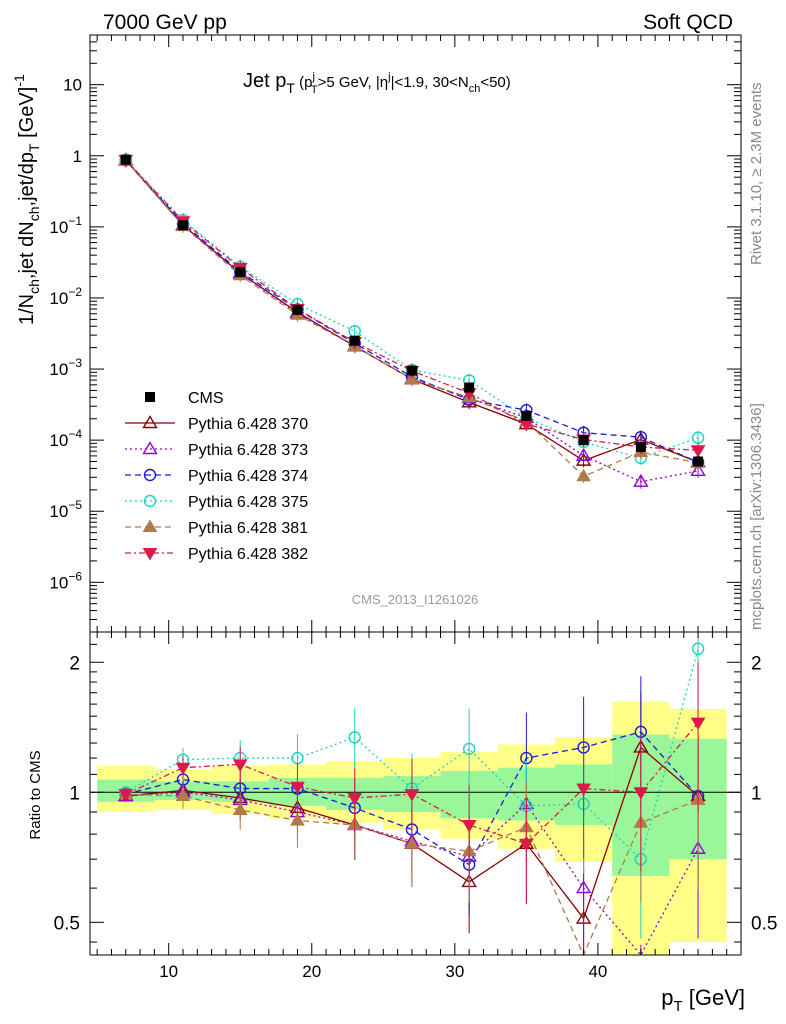  Describe the element at coordinates (165, 22) in the screenshot. I see `header-left: 7000 GeV pp` at that location.